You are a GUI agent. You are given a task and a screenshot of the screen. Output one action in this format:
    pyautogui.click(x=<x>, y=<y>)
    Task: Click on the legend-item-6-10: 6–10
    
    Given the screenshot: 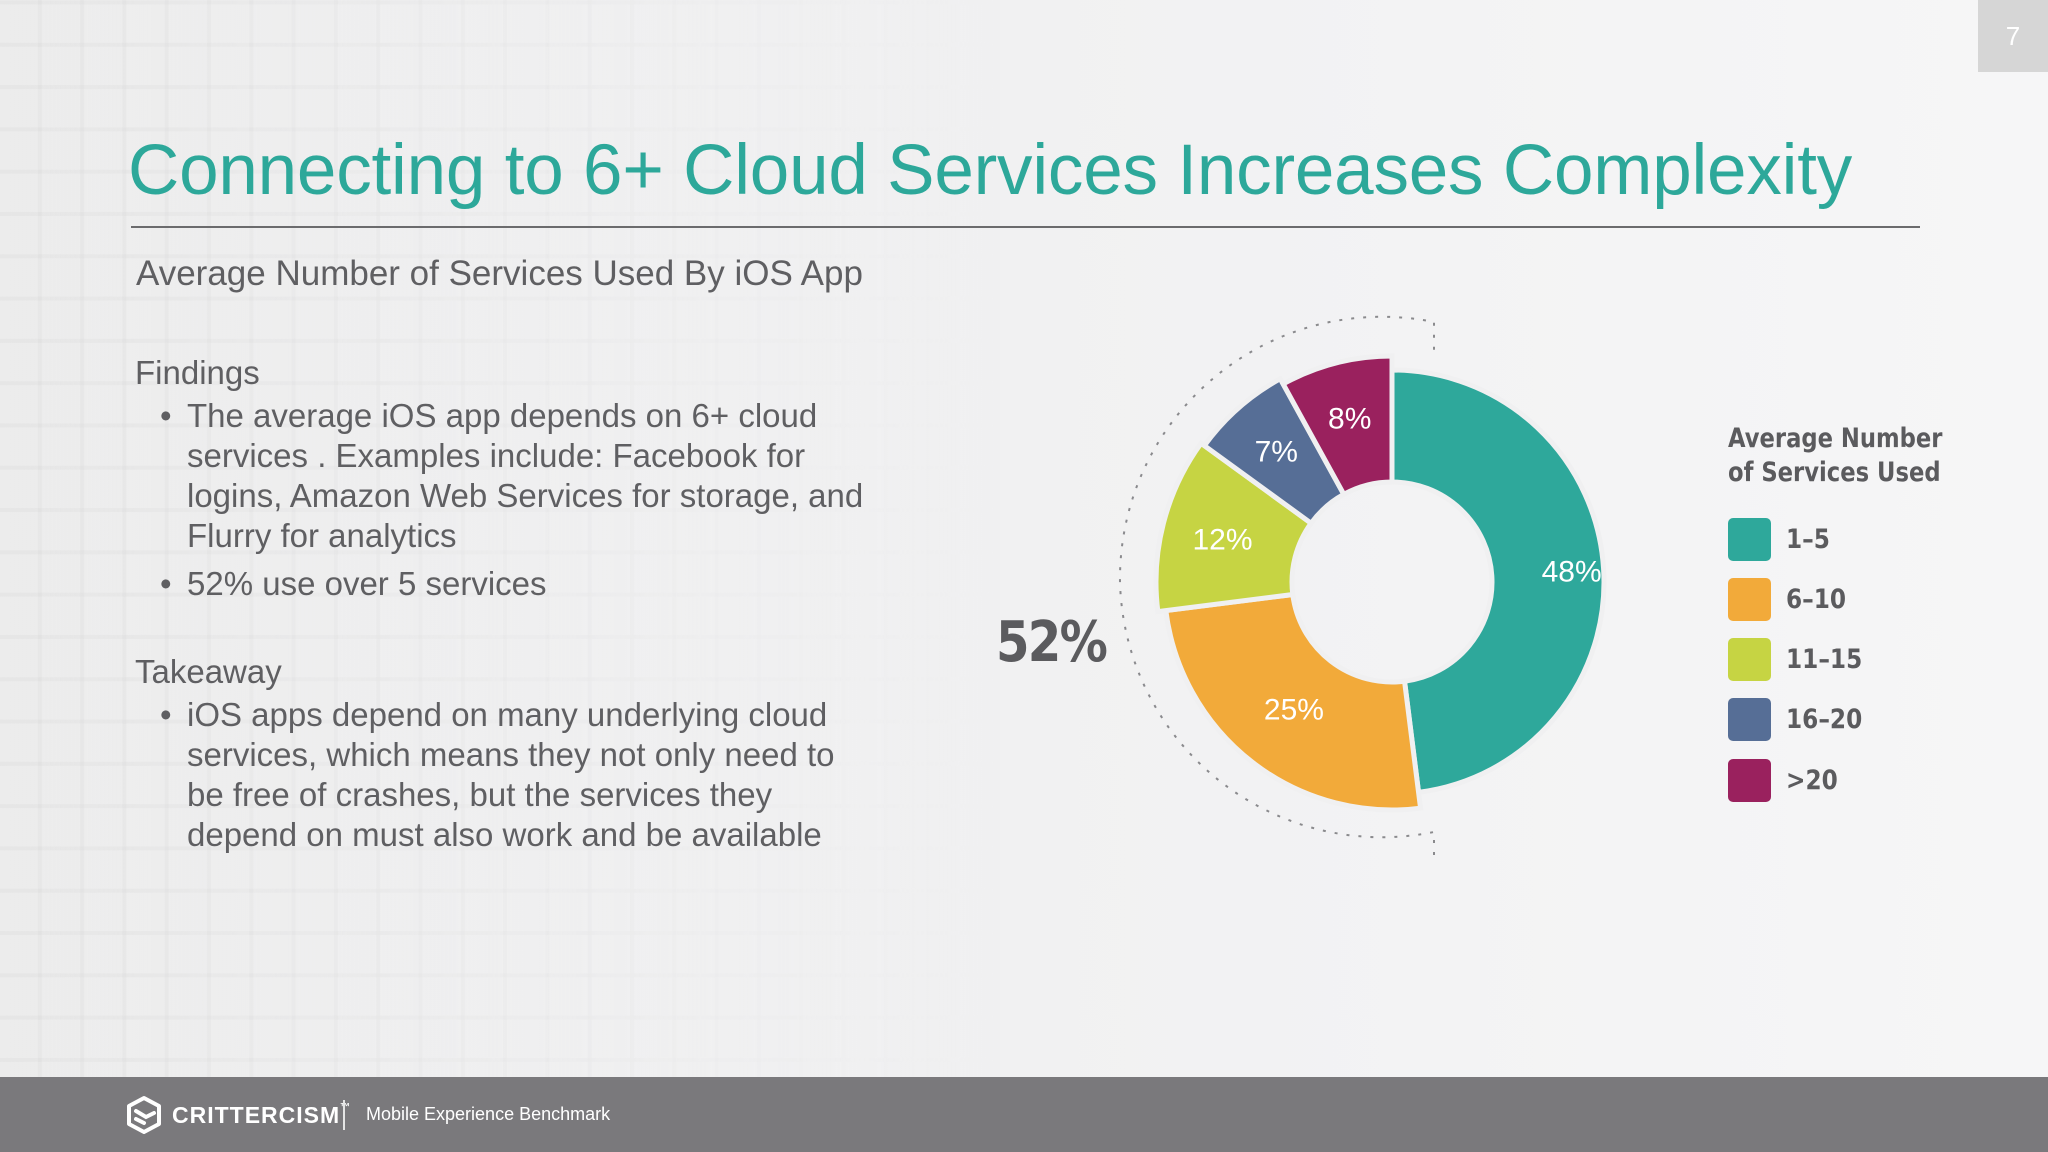 What is the action you would take?
    pyautogui.click(x=1792, y=599)
    